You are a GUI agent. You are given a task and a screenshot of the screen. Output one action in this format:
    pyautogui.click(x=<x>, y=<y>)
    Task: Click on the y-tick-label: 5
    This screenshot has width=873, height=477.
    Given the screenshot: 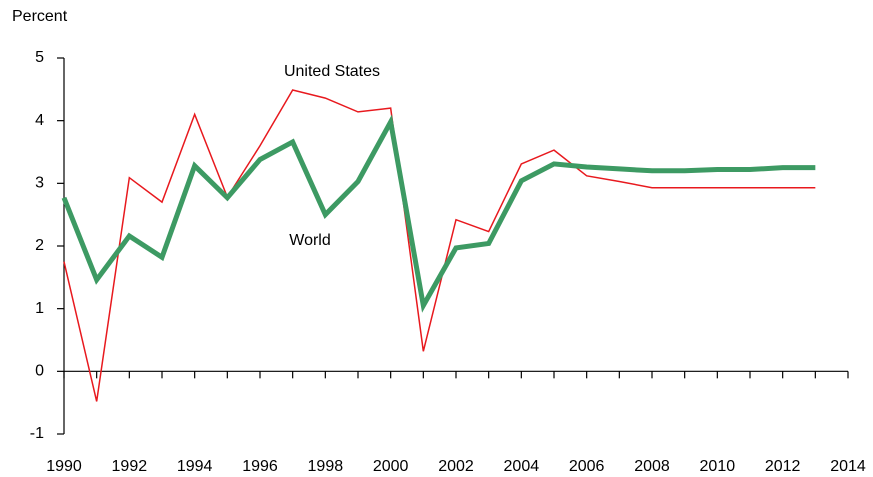 What is the action you would take?
    pyautogui.click(x=39, y=57)
    